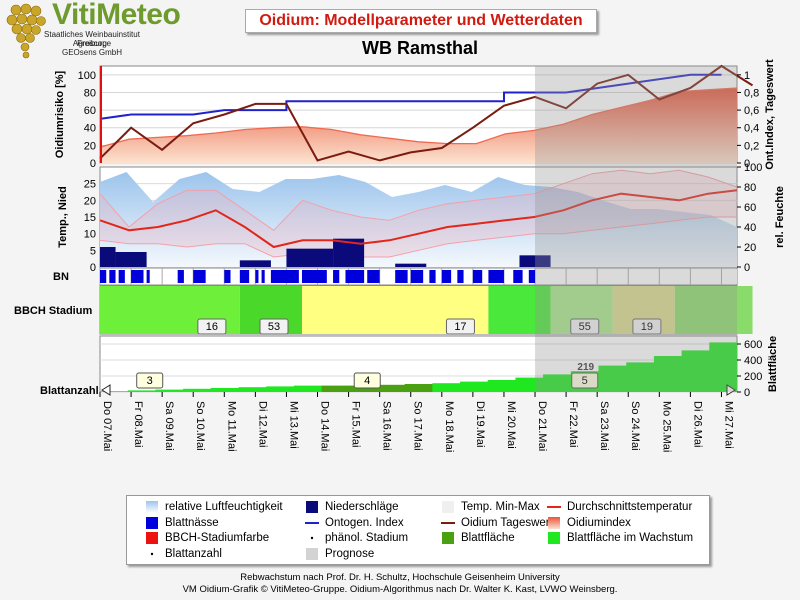 This screenshot has height=600, width=800. What do you see at coordinates (90, 201) in the screenshot?
I see `weather-ytick-left: 20` at bounding box center [90, 201].